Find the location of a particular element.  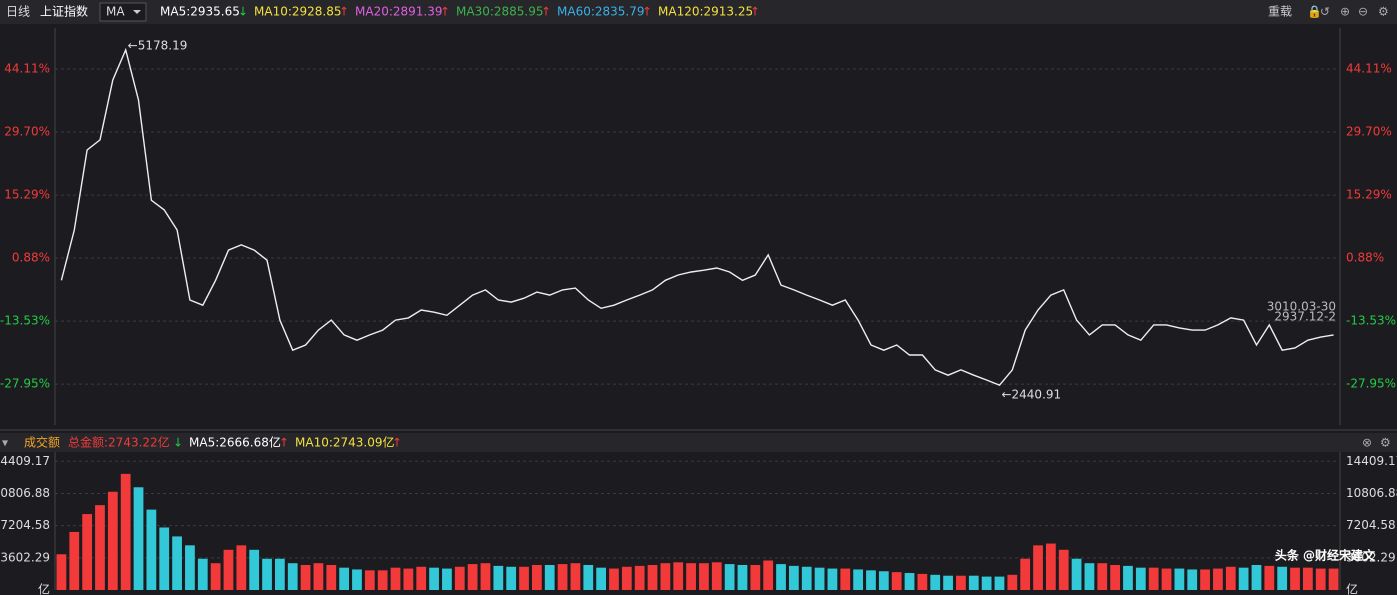

reload-button: 重载 is located at coordinates (1280, 12).